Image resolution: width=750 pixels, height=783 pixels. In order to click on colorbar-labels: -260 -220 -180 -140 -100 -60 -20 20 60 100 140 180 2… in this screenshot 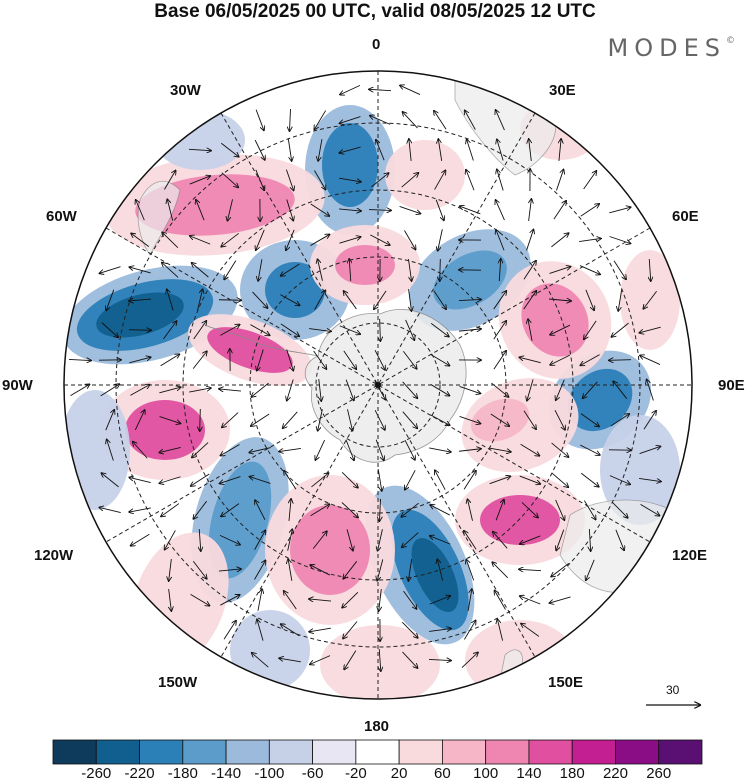, I will do `click(375, 774)`.